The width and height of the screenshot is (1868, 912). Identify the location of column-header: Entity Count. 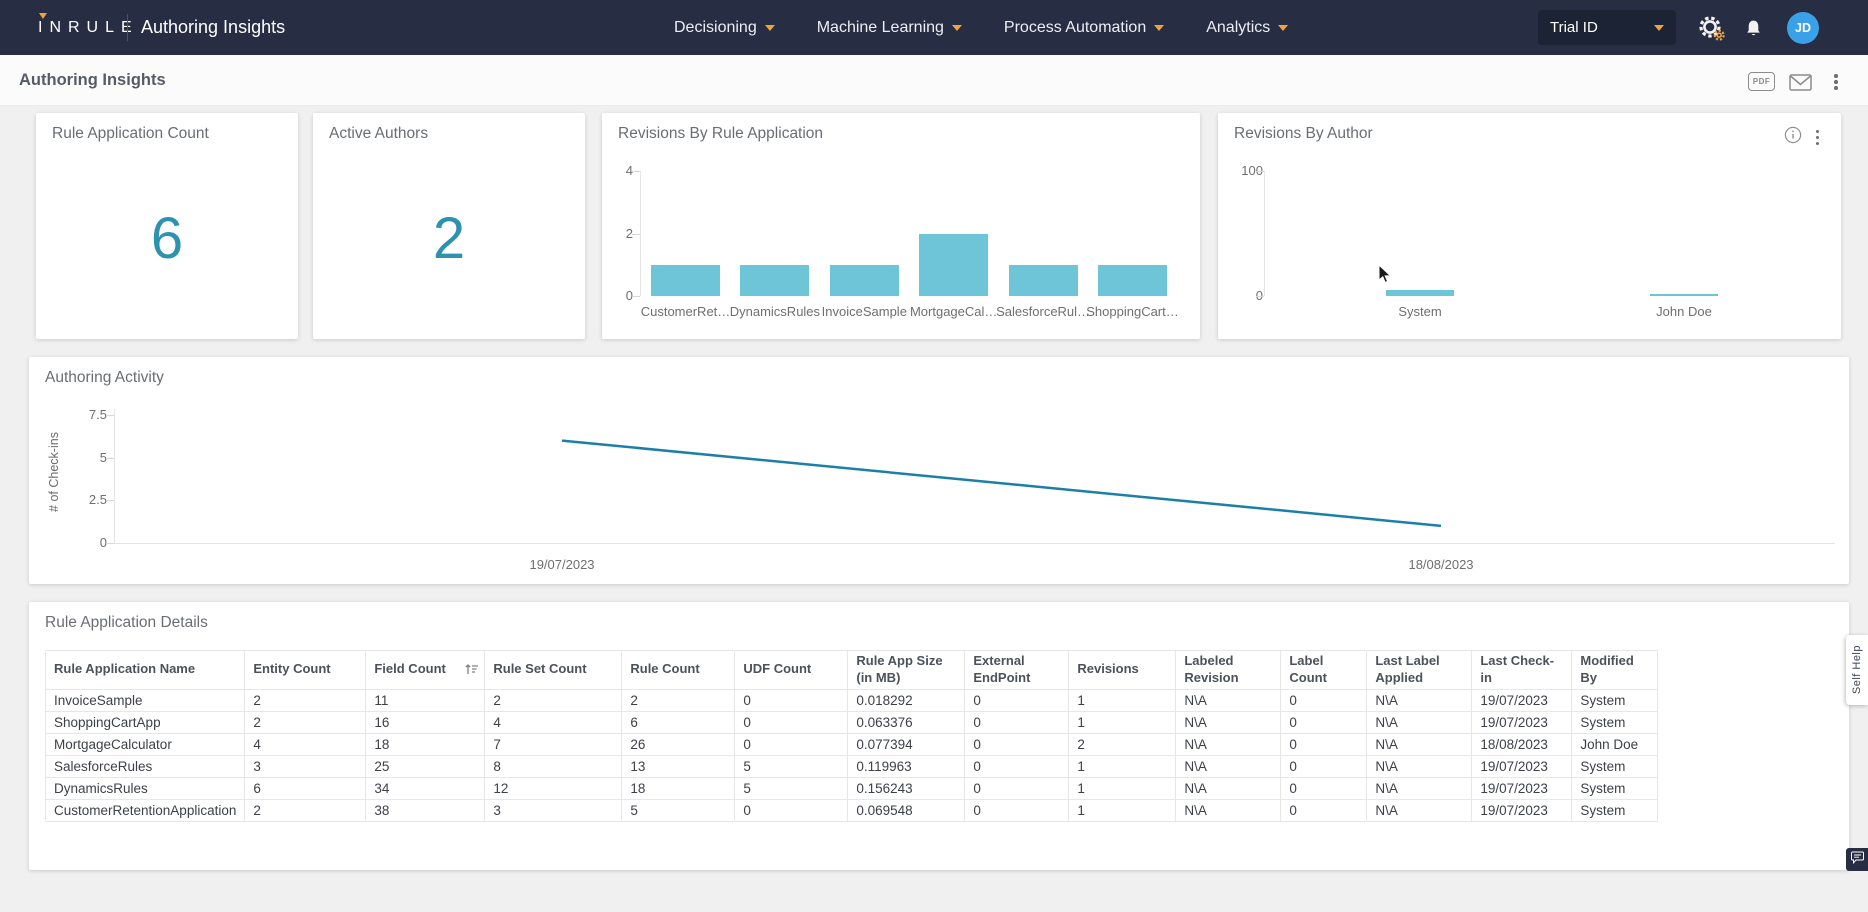
(305, 670).